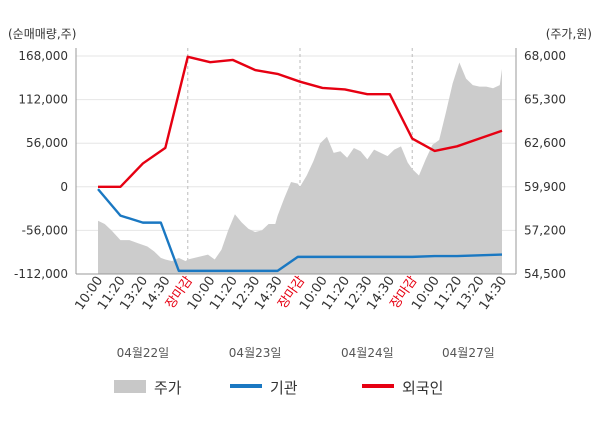 This screenshot has width=600, height=432. What do you see at coordinates (545, 274) in the screenshot?
I see `right-tick-label: 54,500` at bounding box center [545, 274].